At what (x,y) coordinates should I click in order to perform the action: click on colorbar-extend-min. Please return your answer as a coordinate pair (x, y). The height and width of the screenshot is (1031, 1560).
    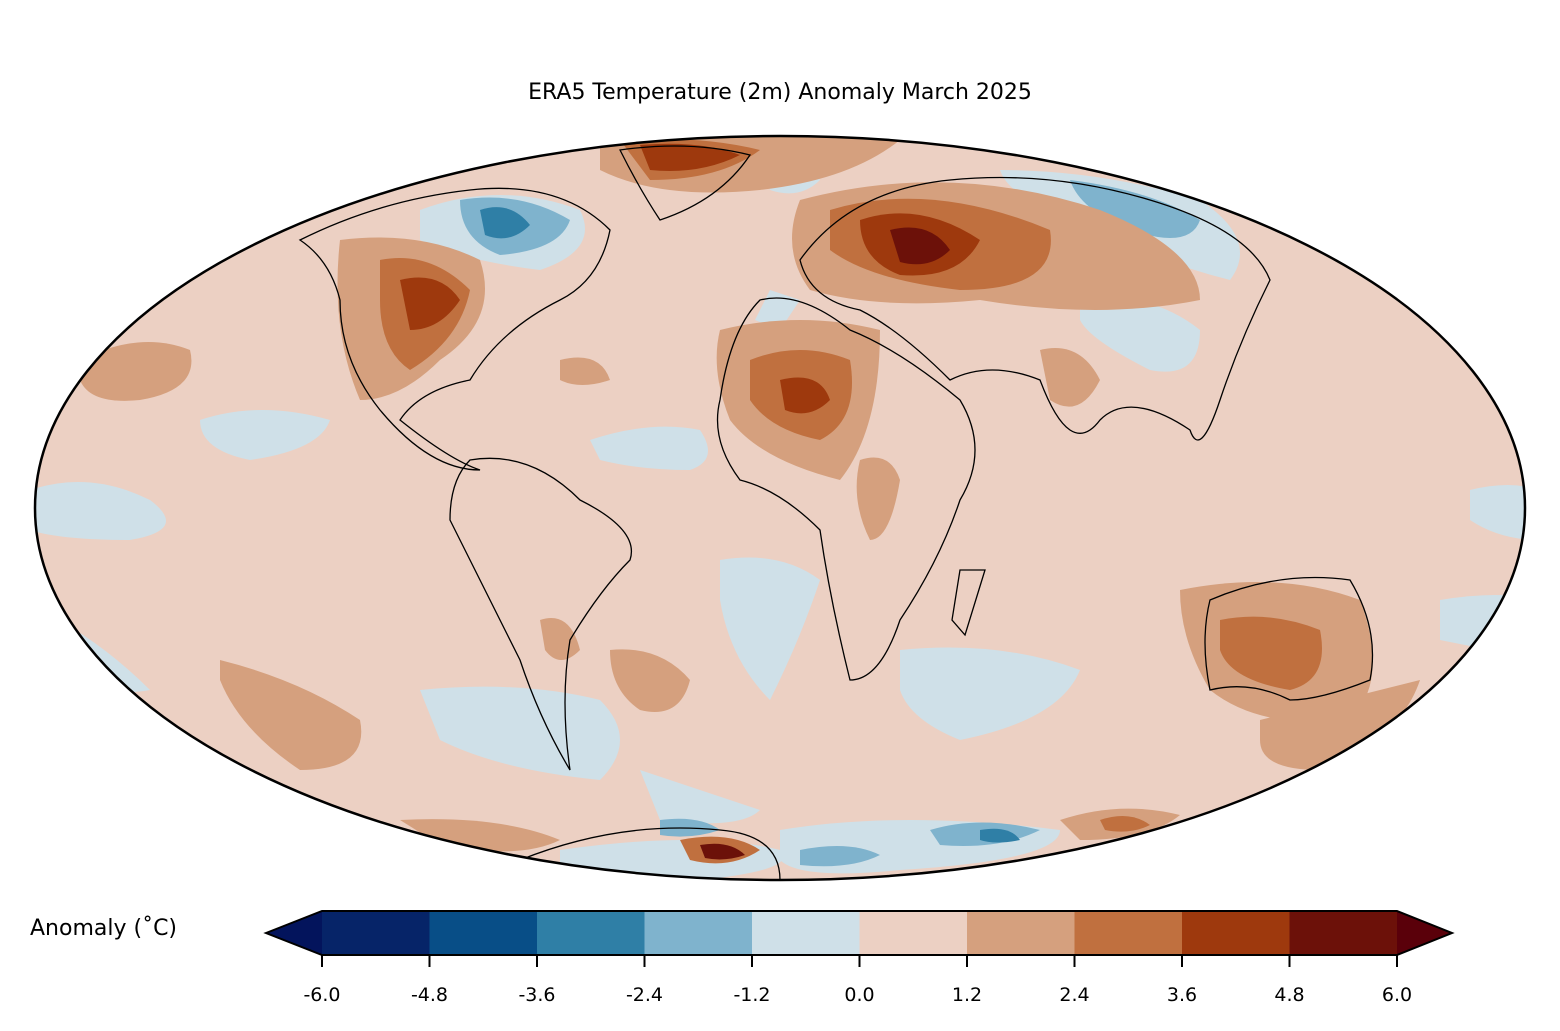
    Looking at the image, I should click on (294, 933).